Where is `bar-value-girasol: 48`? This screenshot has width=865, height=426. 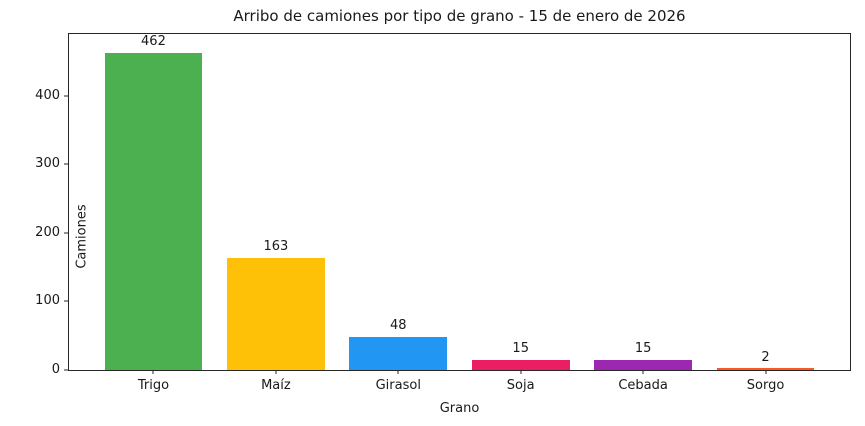 bar-value-girasol: 48 is located at coordinates (398, 326).